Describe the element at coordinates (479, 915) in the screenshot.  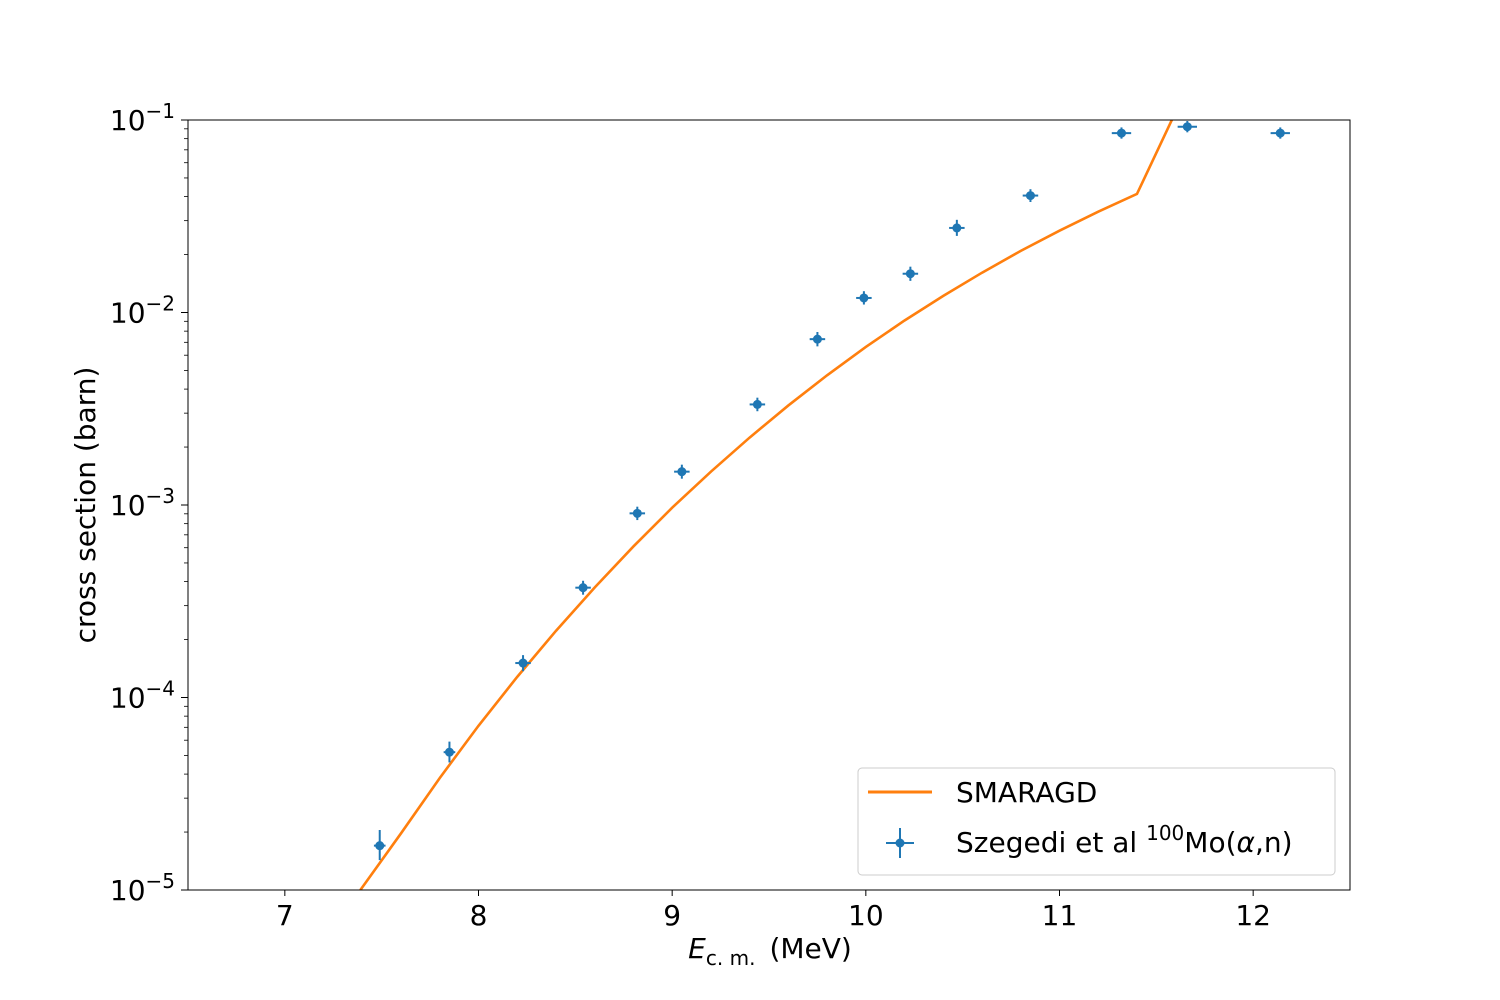
I see `x-tick-label-8: 8` at that location.